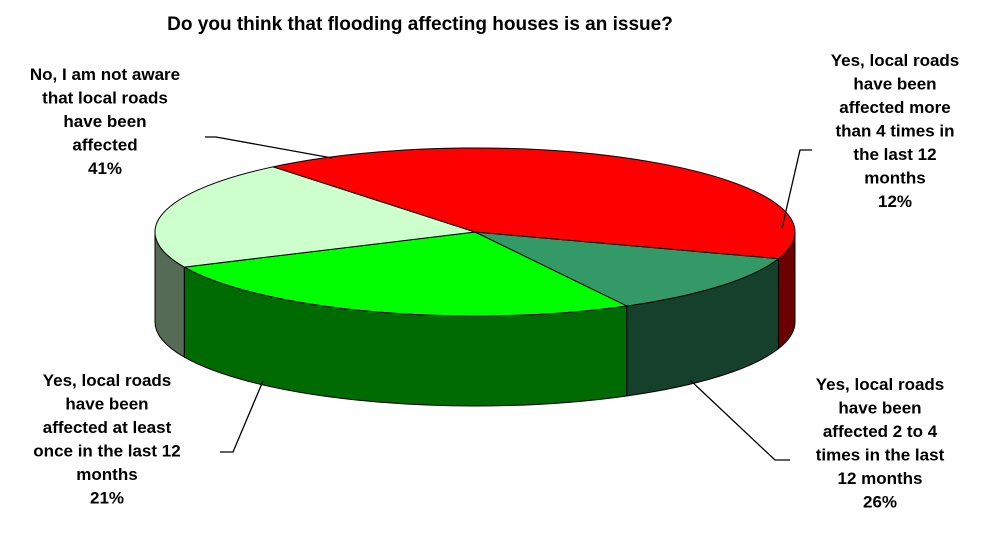 This screenshot has width=1000, height=546. I want to click on slice-label-0-line-0: Yes, local roads, so click(895, 60).